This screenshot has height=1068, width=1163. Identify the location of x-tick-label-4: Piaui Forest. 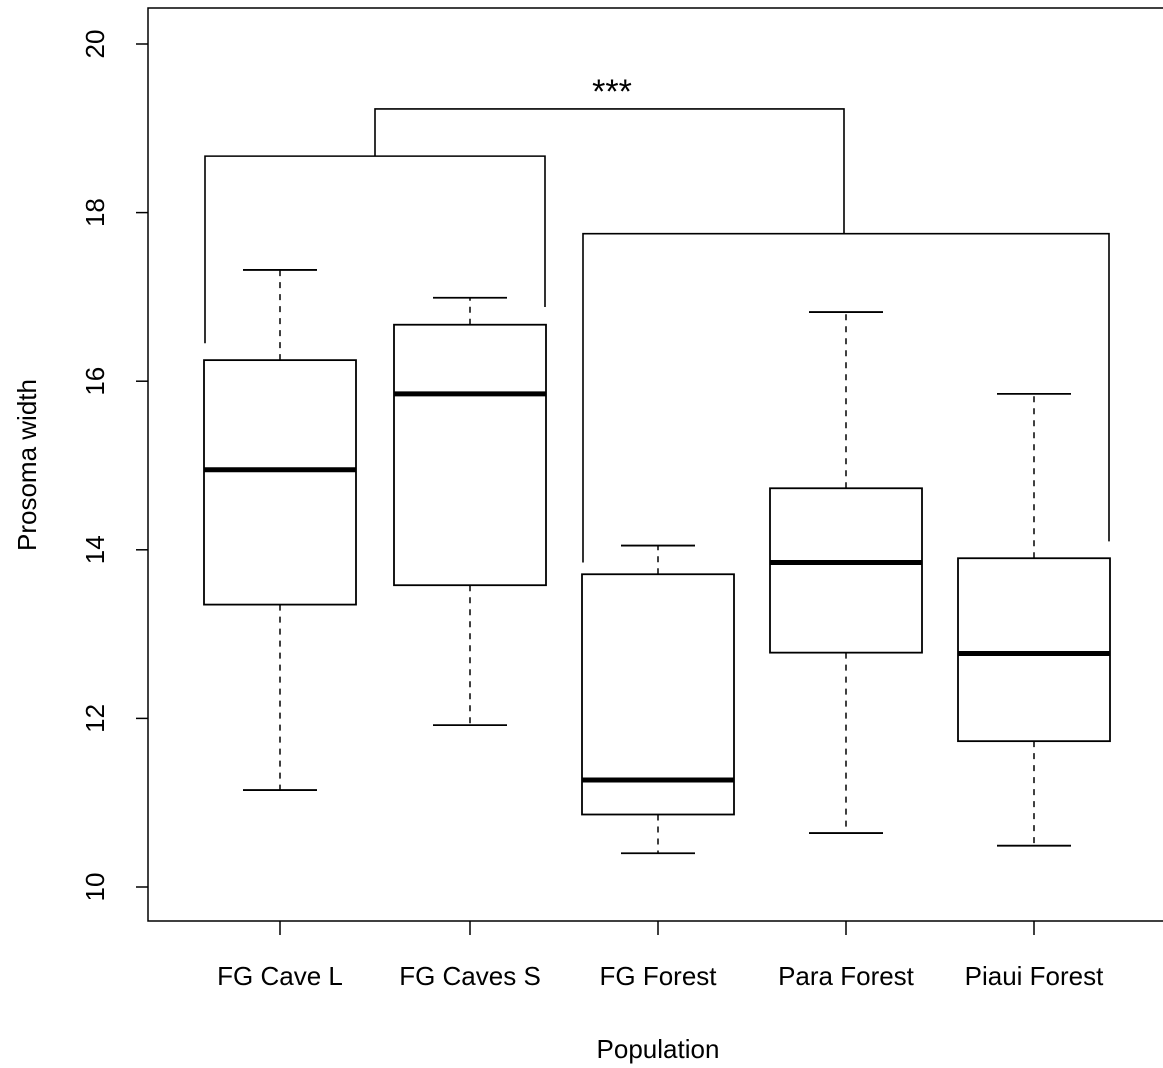
(1034, 976).